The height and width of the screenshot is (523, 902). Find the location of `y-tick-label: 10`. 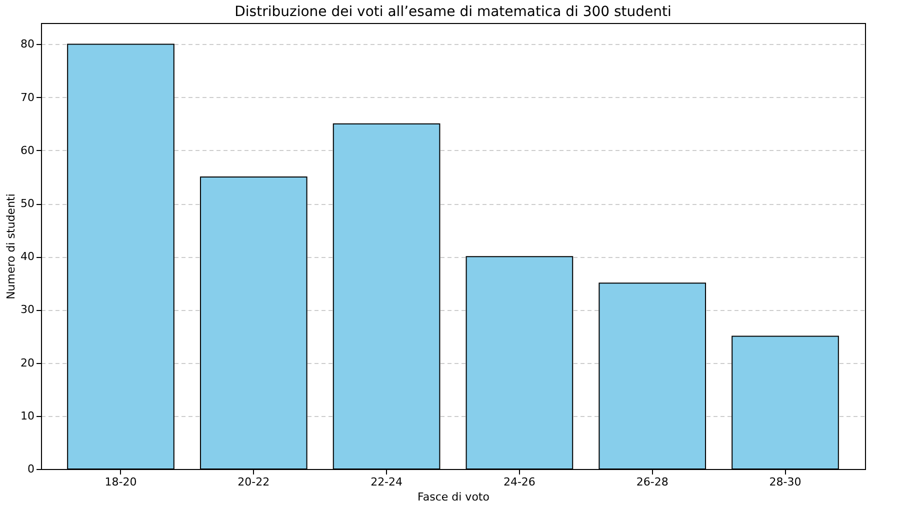

y-tick-label: 10 is located at coordinates (27, 415).